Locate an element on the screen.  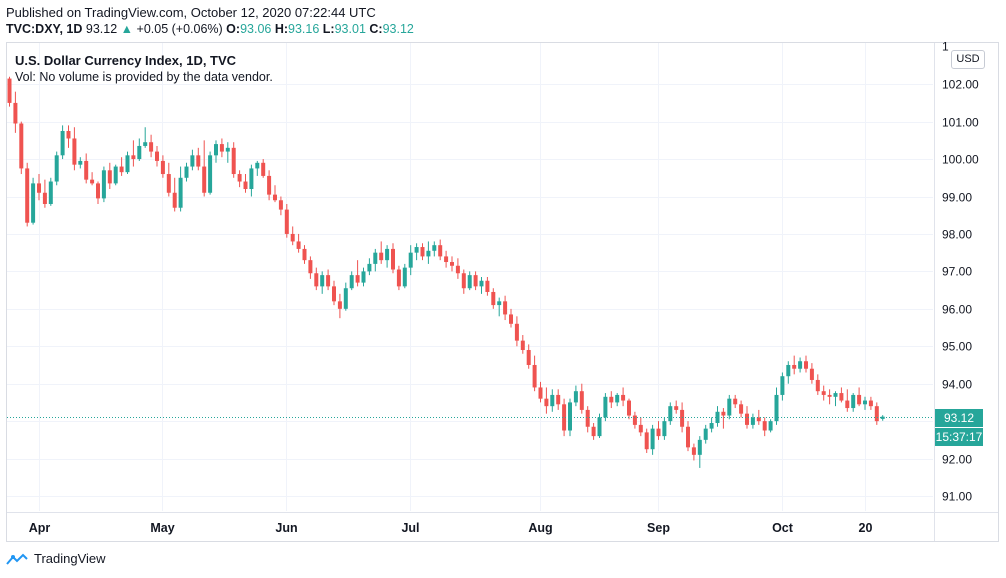
price-tick-label: 99.00 is located at coordinates (957, 198).